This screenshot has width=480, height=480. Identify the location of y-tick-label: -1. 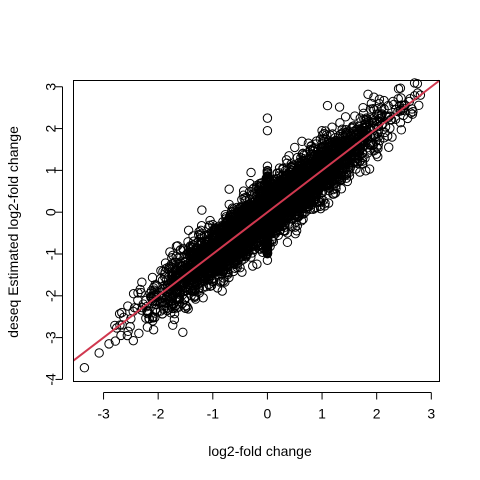
(51, 254).